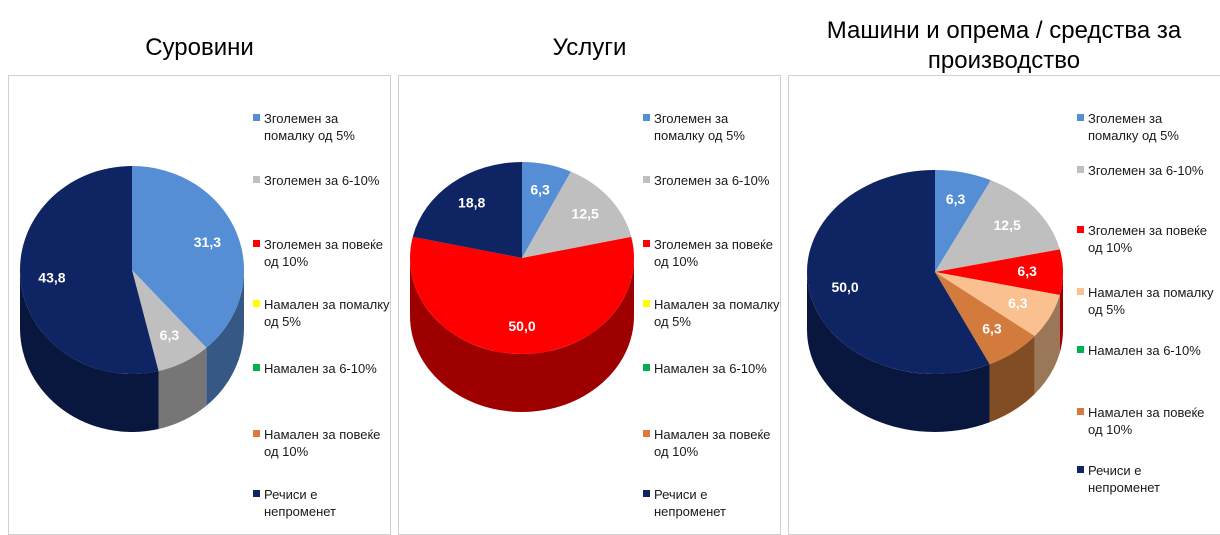 Image resolution: width=1220 pixels, height=535 pixels. What do you see at coordinates (199, 47) in the screenshot?
I see `chart-title: Суровини` at bounding box center [199, 47].